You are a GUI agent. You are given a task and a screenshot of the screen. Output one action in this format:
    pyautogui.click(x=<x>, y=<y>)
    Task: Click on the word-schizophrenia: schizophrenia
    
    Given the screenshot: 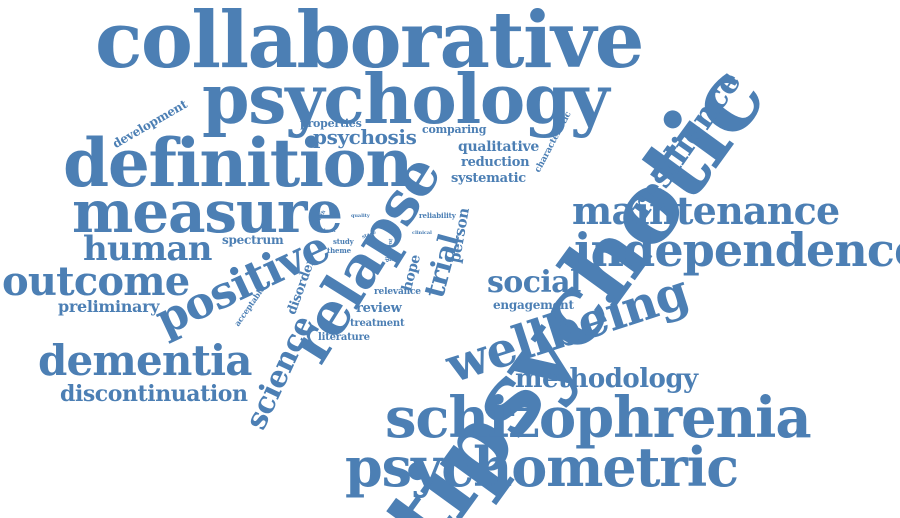 What is the action you would take?
    pyautogui.click(x=598, y=418)
    